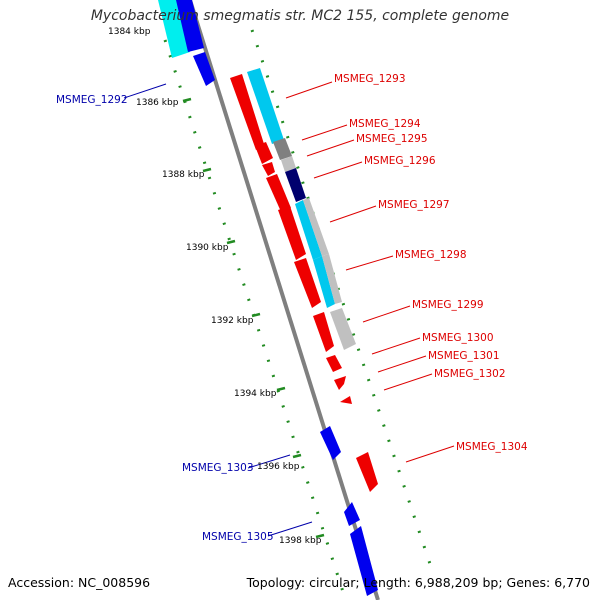  I want to click on feature-msmeg-1297-lane2, so click(308, 230).